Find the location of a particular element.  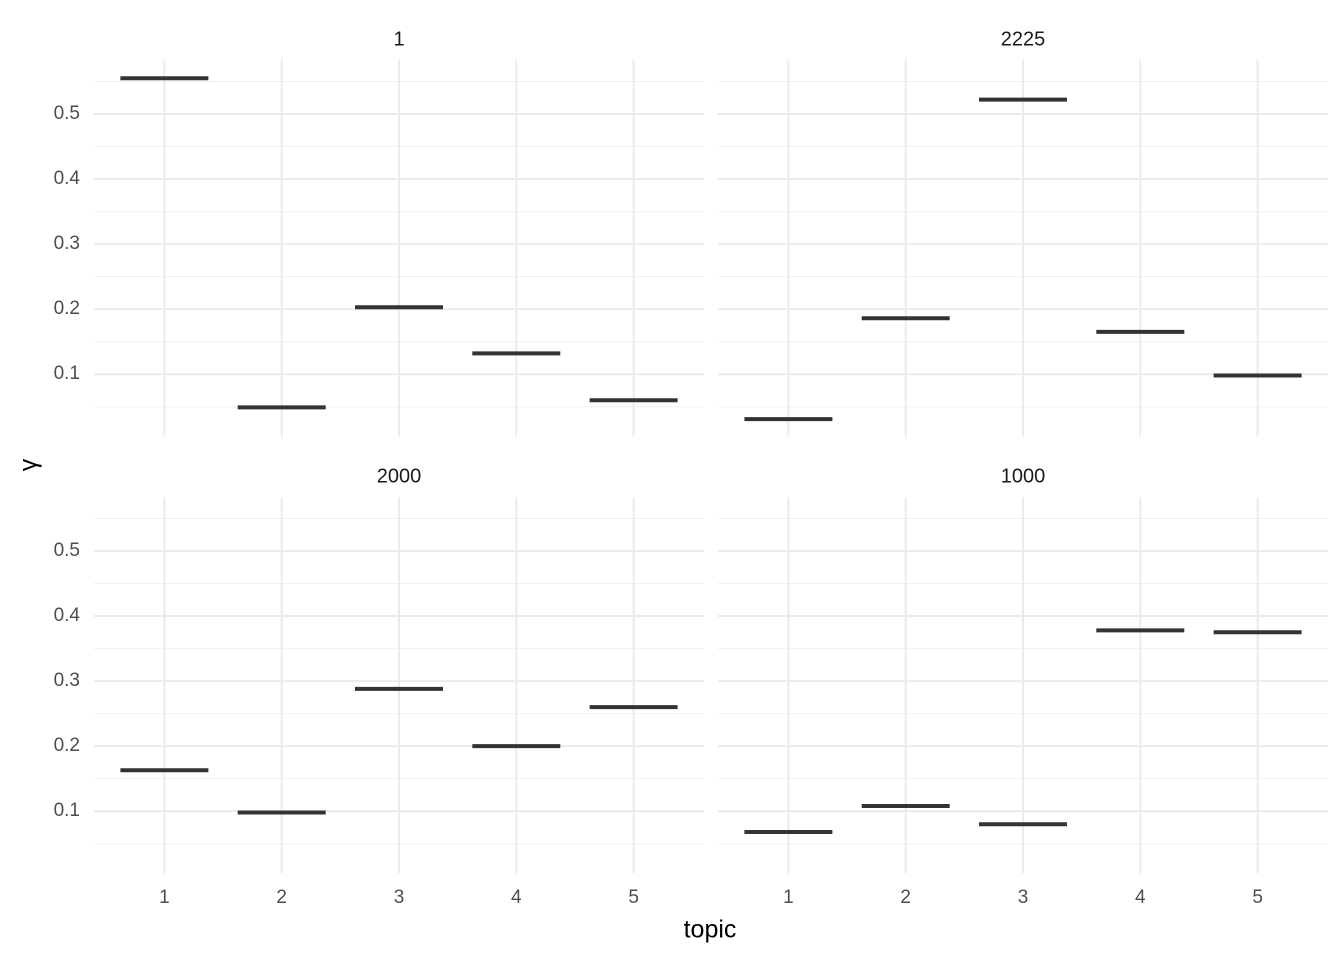

facet-title: 1000 is located at coordinates (1023, 476).